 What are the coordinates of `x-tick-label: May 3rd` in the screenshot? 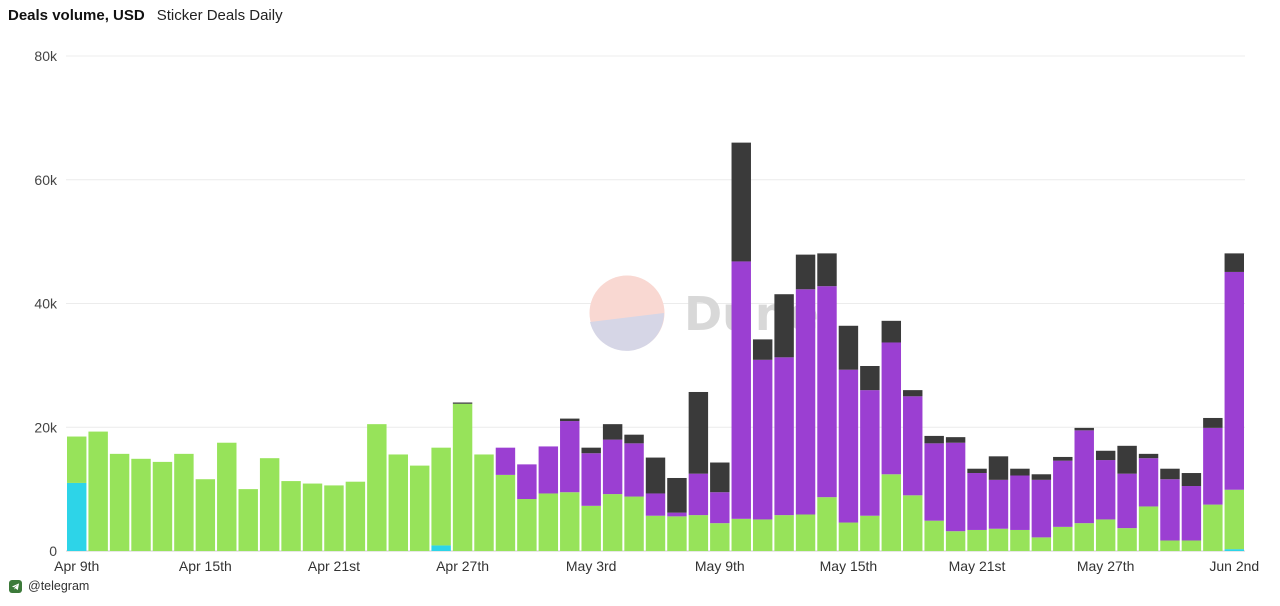 It's located at (591, 566).